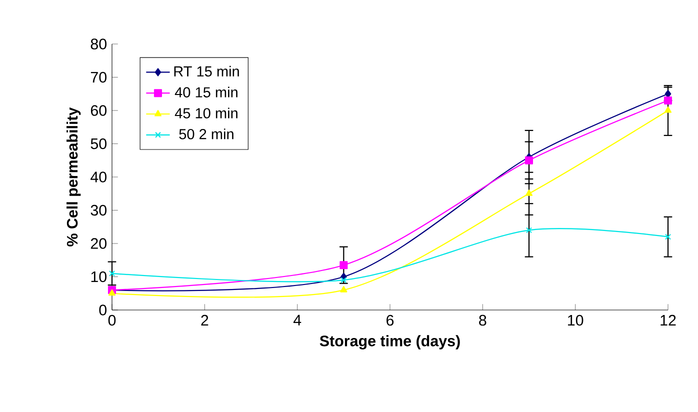 The width and height of the screenshot is (698, 412). Describe the element at coordinates (98, 177) in the screenshot. I see `y-tick-label: 40` at that location.